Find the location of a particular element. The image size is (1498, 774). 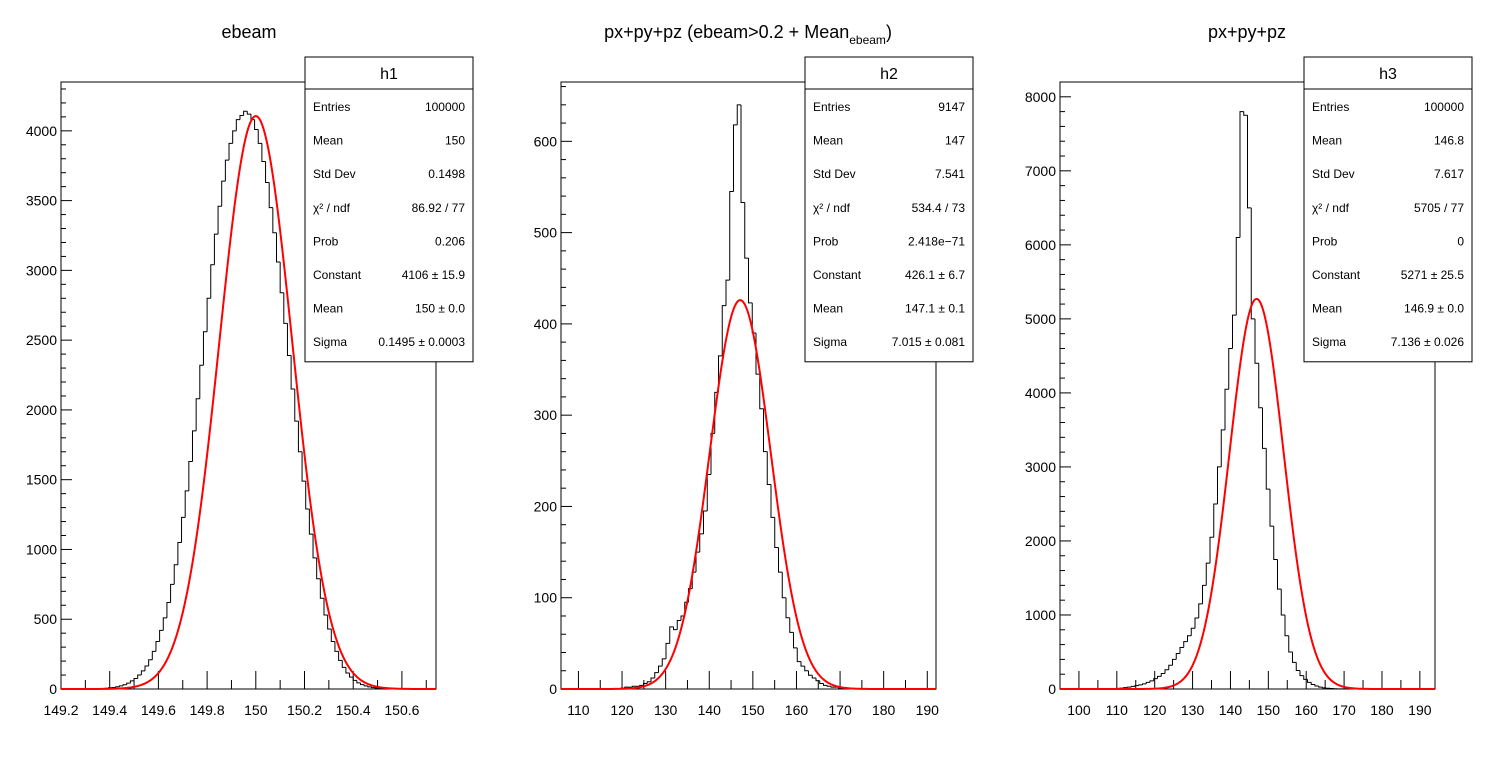

chart-title: px+py+pz is located at coordinates (1247, 32).